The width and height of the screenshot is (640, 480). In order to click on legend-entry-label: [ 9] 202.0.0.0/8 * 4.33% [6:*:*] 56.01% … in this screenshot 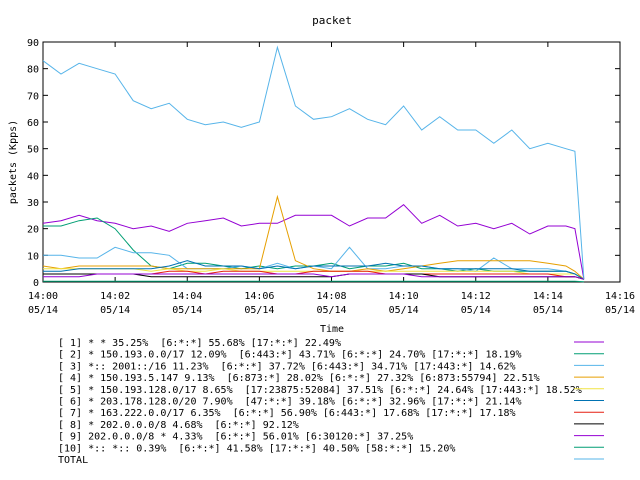, I will do `click(235, 437)`.